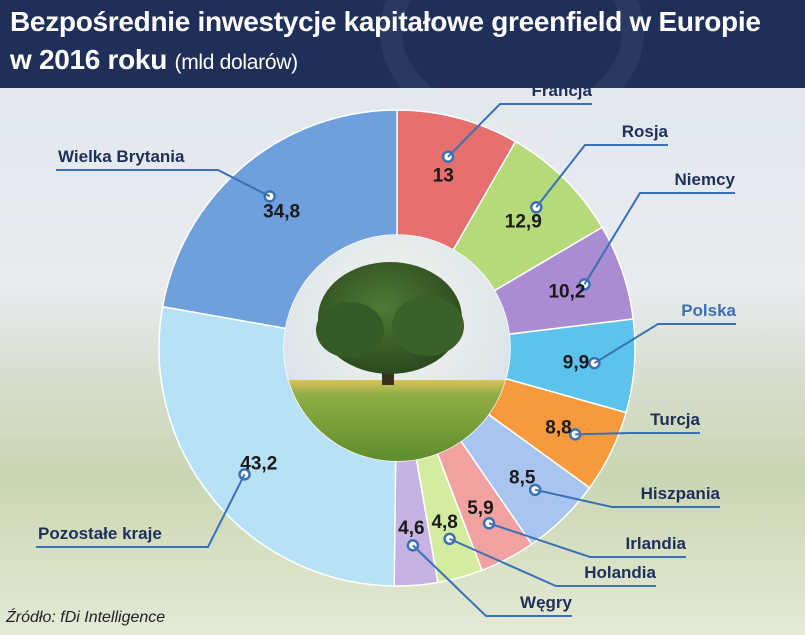 This screenshot has width=805, height=635. What do you see at coordinates (601, 176) in the screenshot?
I see `leader-line-rosja` at bounding box center [601, 176].